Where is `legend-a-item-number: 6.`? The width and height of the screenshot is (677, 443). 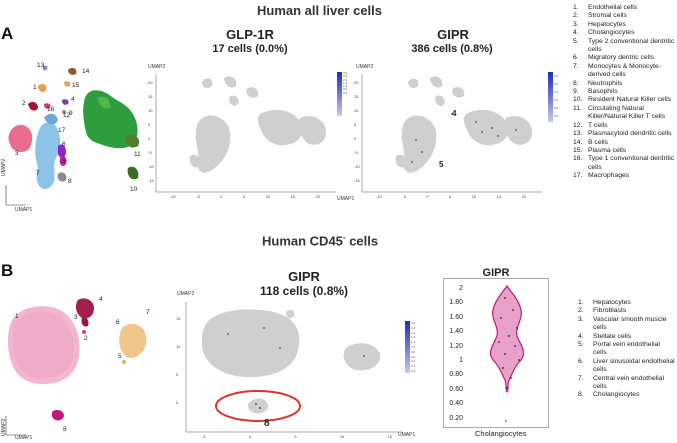 legend-a-item-number: 6. is located at coordinates (576, 58).